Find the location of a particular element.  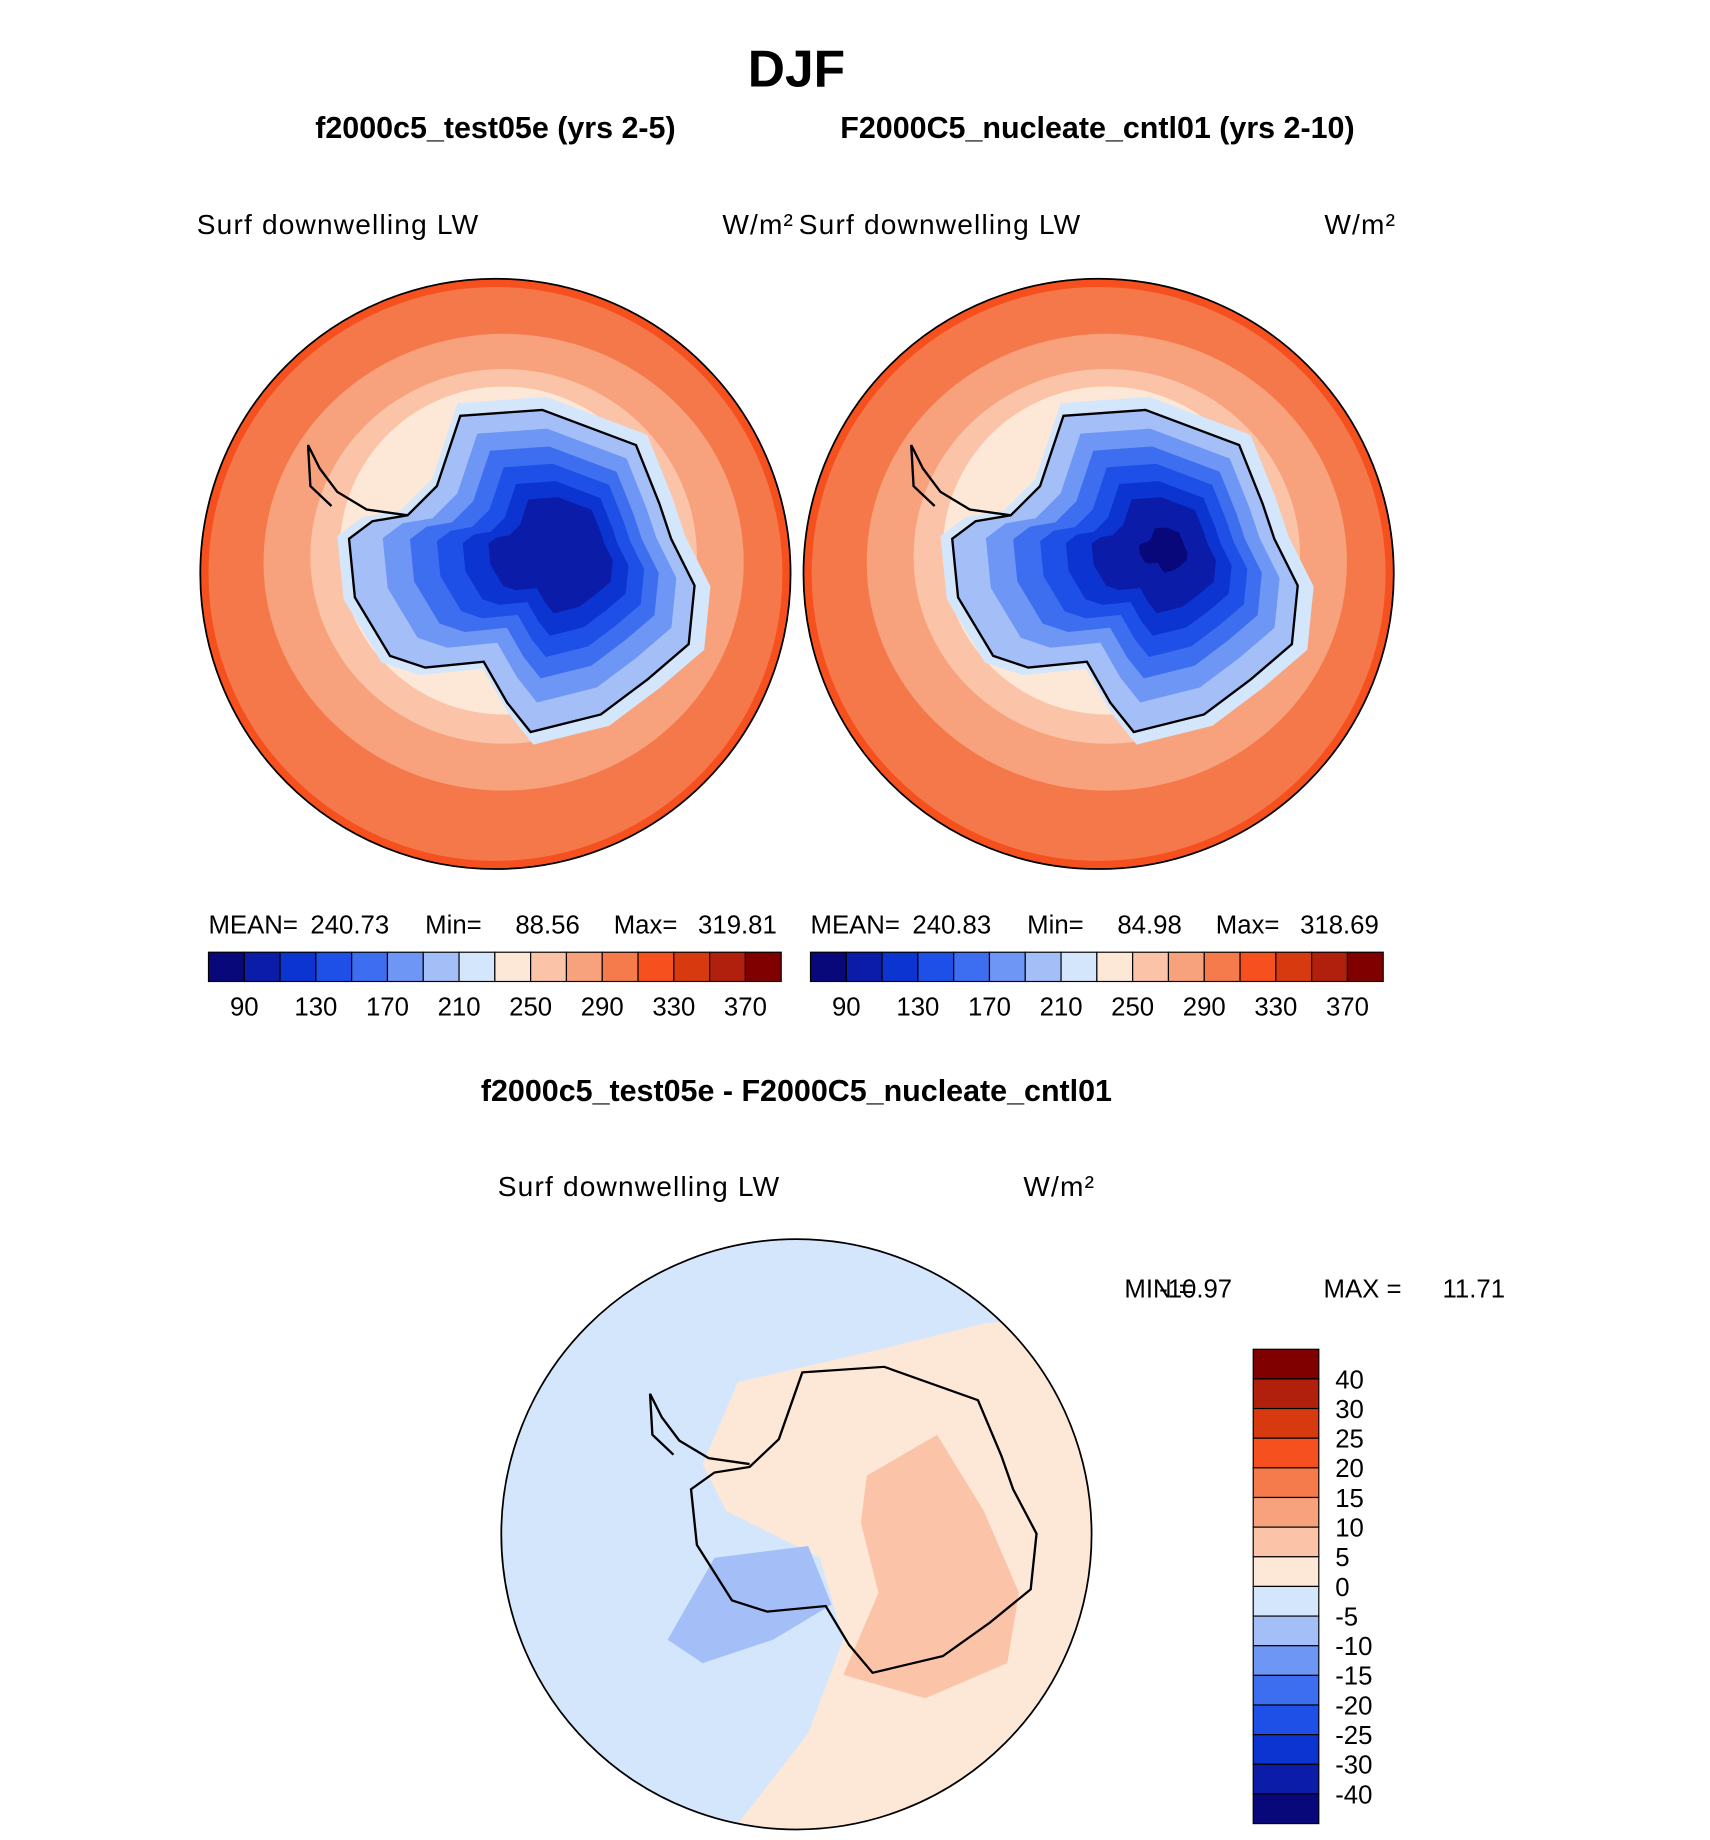

stat-value: 240.73 is located at coordinates (349, 925).